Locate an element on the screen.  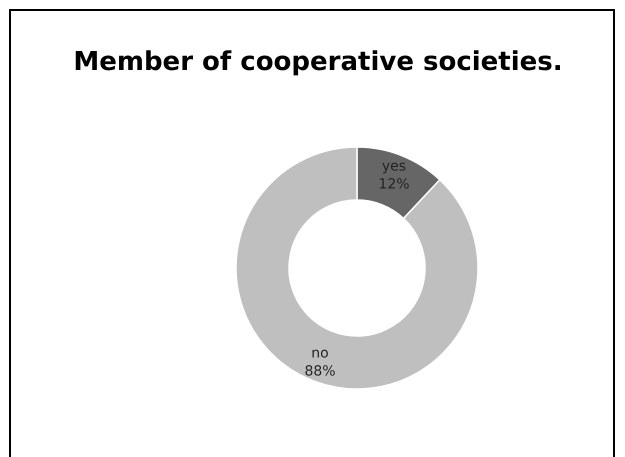
chart-title: Member of cooperative societies. is located at coordinates (318, 62).